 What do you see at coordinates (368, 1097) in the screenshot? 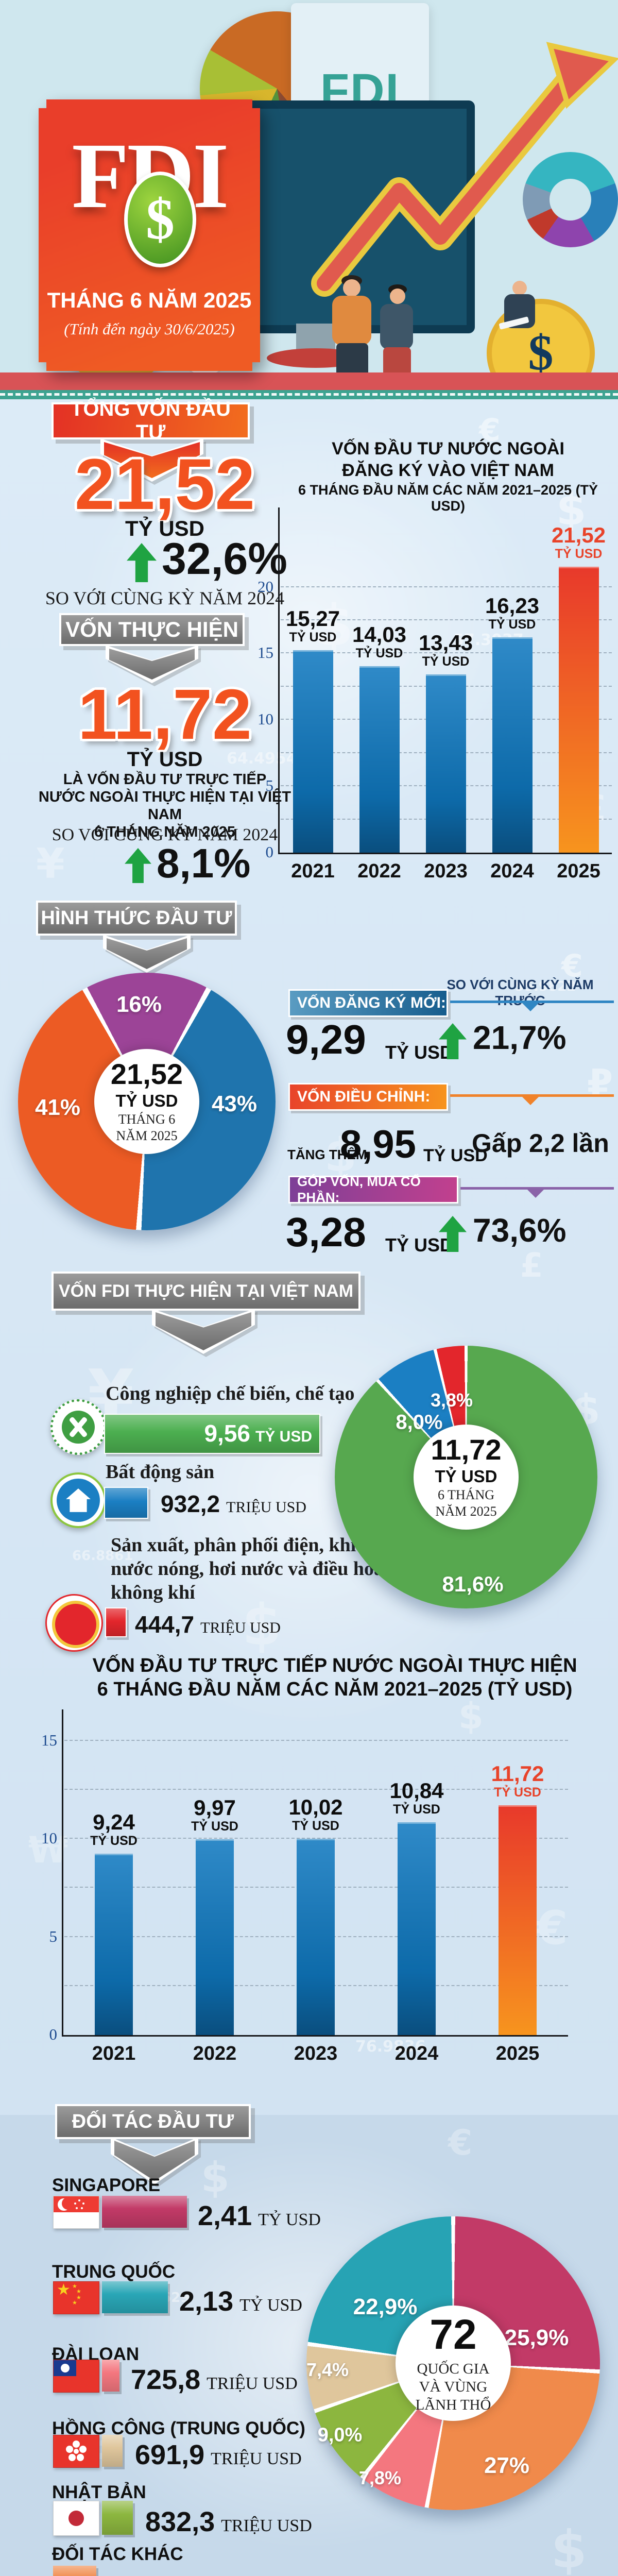
I see `banner-adjusted-capital: VỐN ĐIỀU CHỈNH:` at bounding box center [368, 1097].